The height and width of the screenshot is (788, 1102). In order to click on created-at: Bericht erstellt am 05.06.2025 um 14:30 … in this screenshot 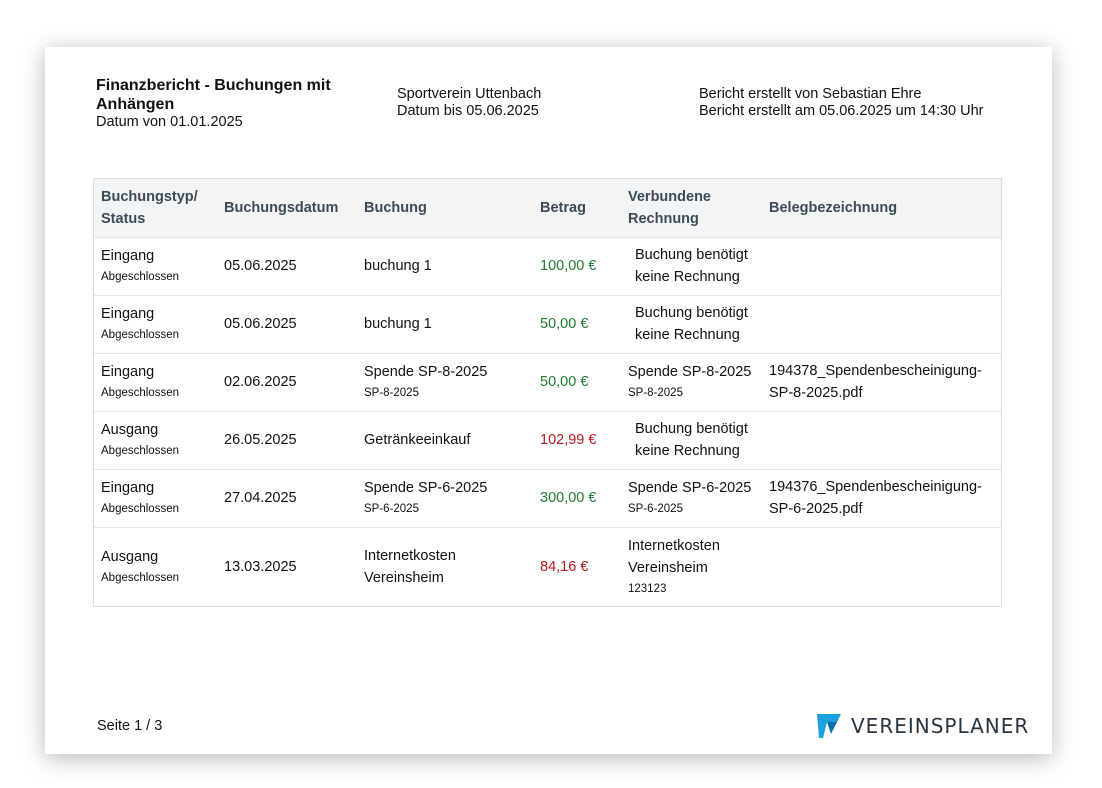, I will do `click(841, 111)`.